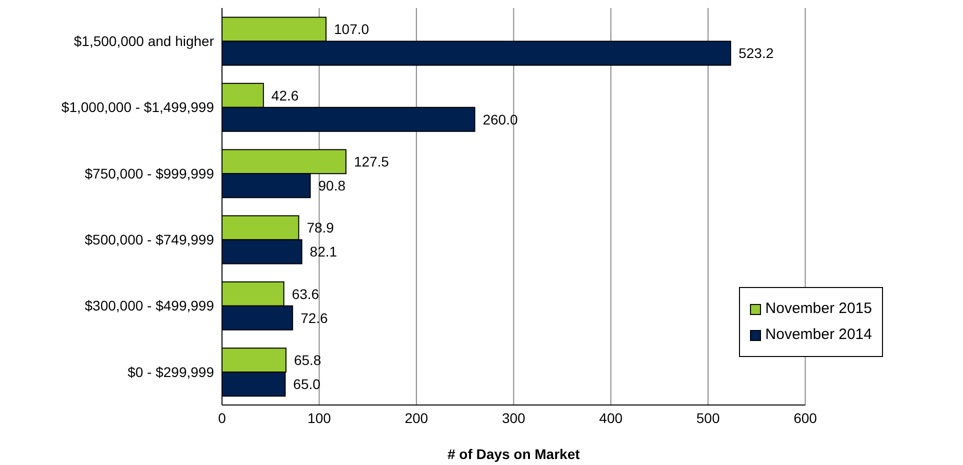 This screenshot has width=963, height=465. What do you see at coordinates (514, 418) in the screenshot?
I see `x-tick-label: 300` at bounding box center [514, 418].